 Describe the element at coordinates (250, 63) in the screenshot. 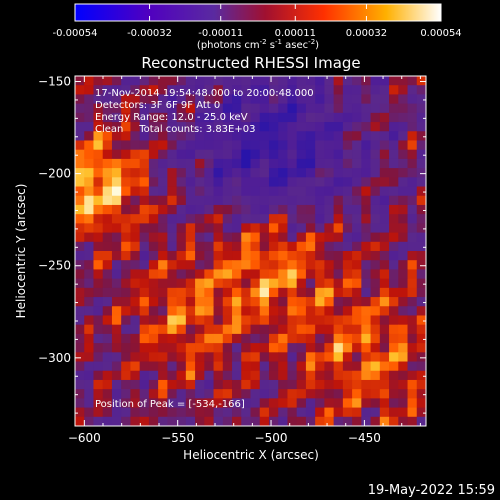

I see `chart-title: Reconstructed RHESSI Image` at that location.